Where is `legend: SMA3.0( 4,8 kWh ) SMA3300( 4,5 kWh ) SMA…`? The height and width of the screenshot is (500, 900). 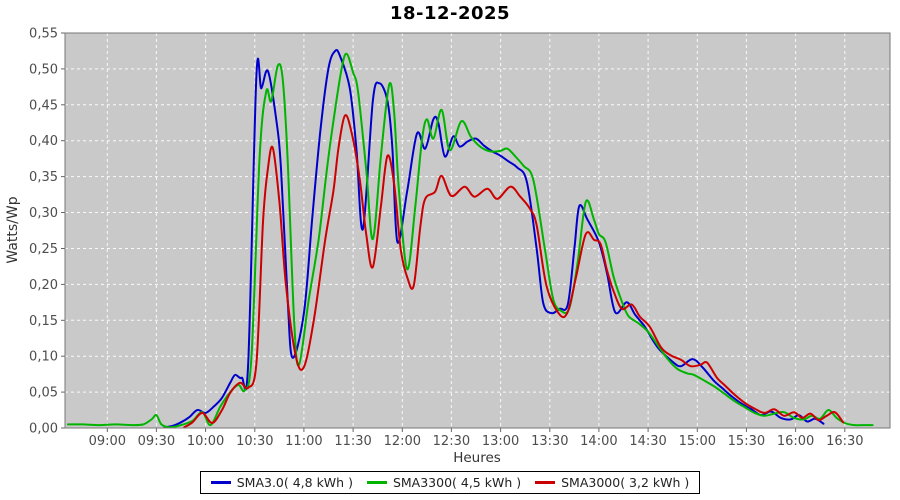
legend: SMA3.0( 4,8 kWh ) SMA3300( 4,5 kWh ) SMA… is located at coordinates (450, 482).